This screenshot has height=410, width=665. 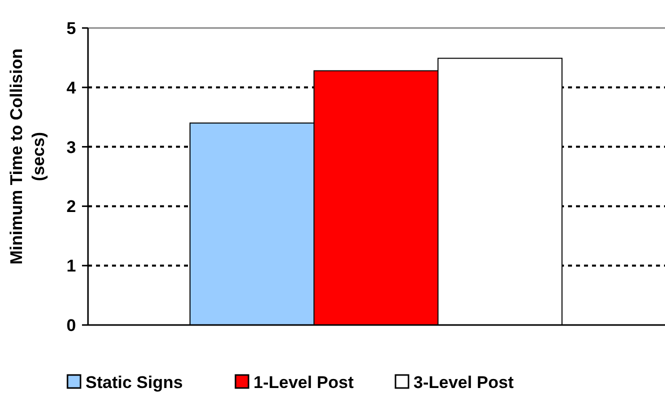 I want to click on legend-label: Static Signs, so click(x=134, y=382).